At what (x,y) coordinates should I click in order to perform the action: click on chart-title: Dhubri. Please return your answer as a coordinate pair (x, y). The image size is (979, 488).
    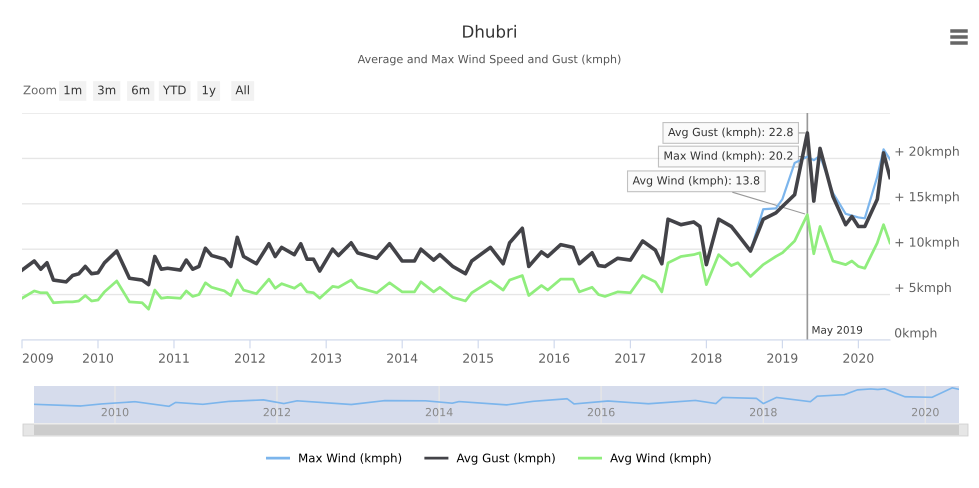
    Looking at the image, I should click on (489, 31).